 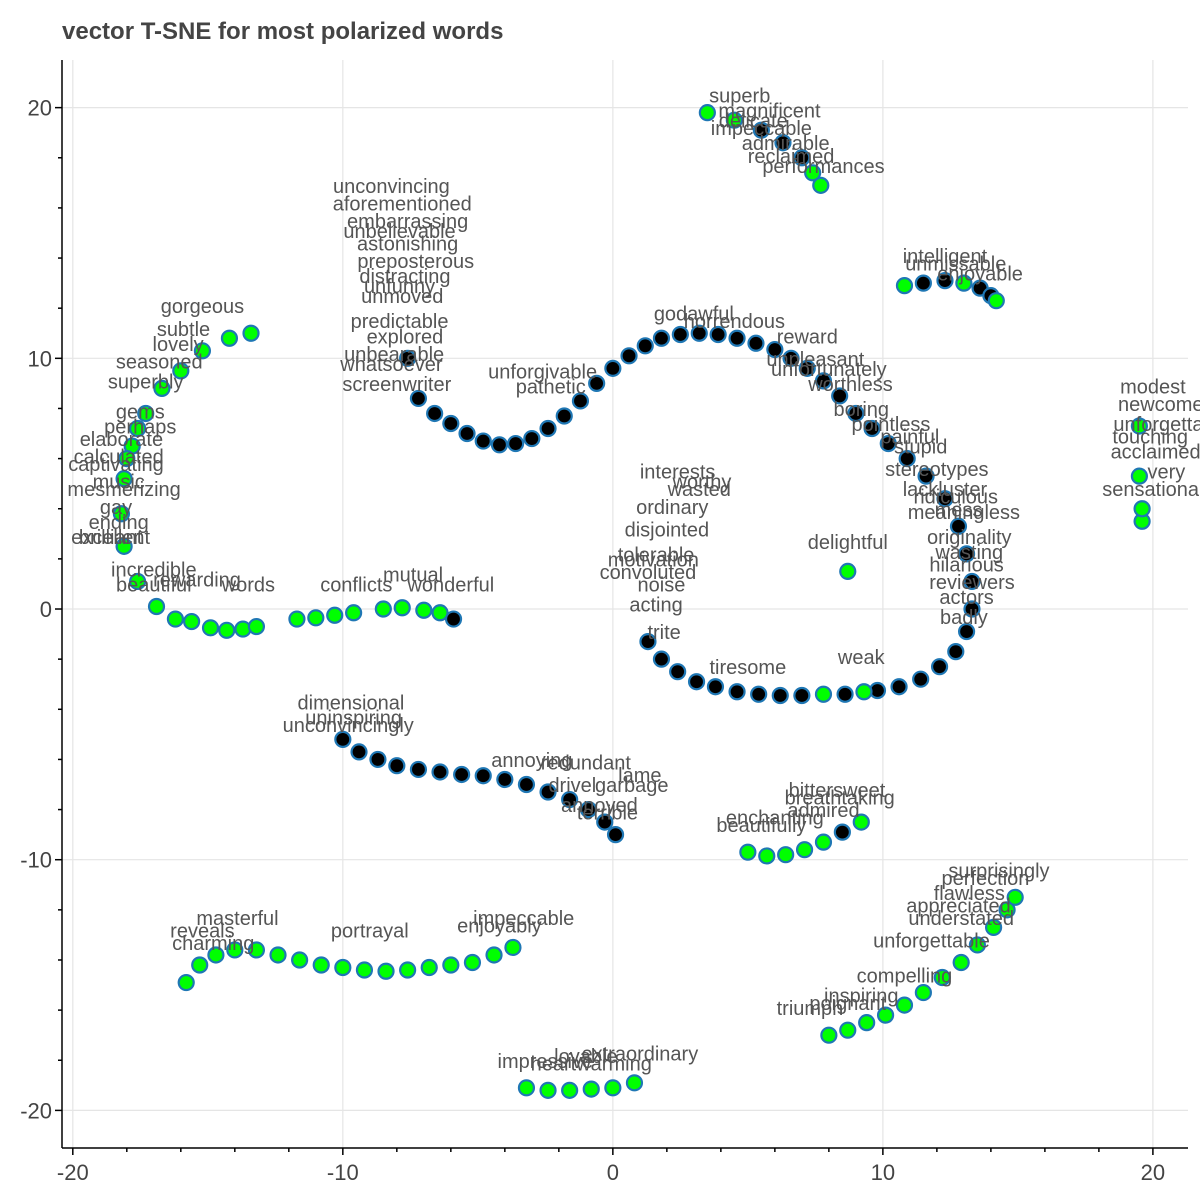 I want to click on word-label-34: hilarious, so click(x=966, y=565).